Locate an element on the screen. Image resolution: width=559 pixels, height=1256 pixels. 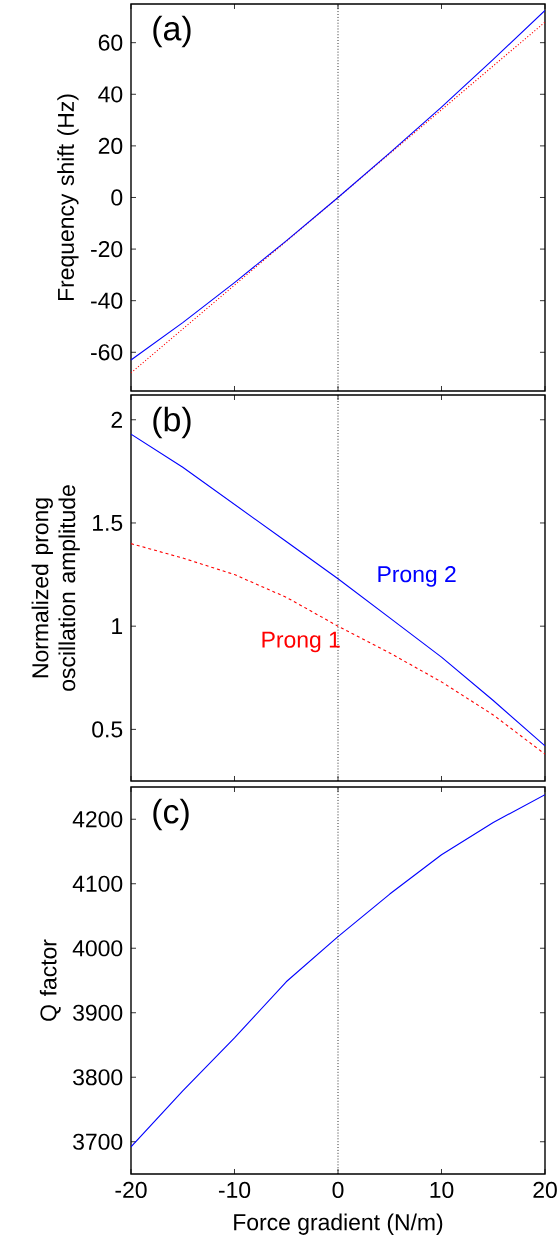
y-tick-label: 3900 is located at coordinates (98, 1012).